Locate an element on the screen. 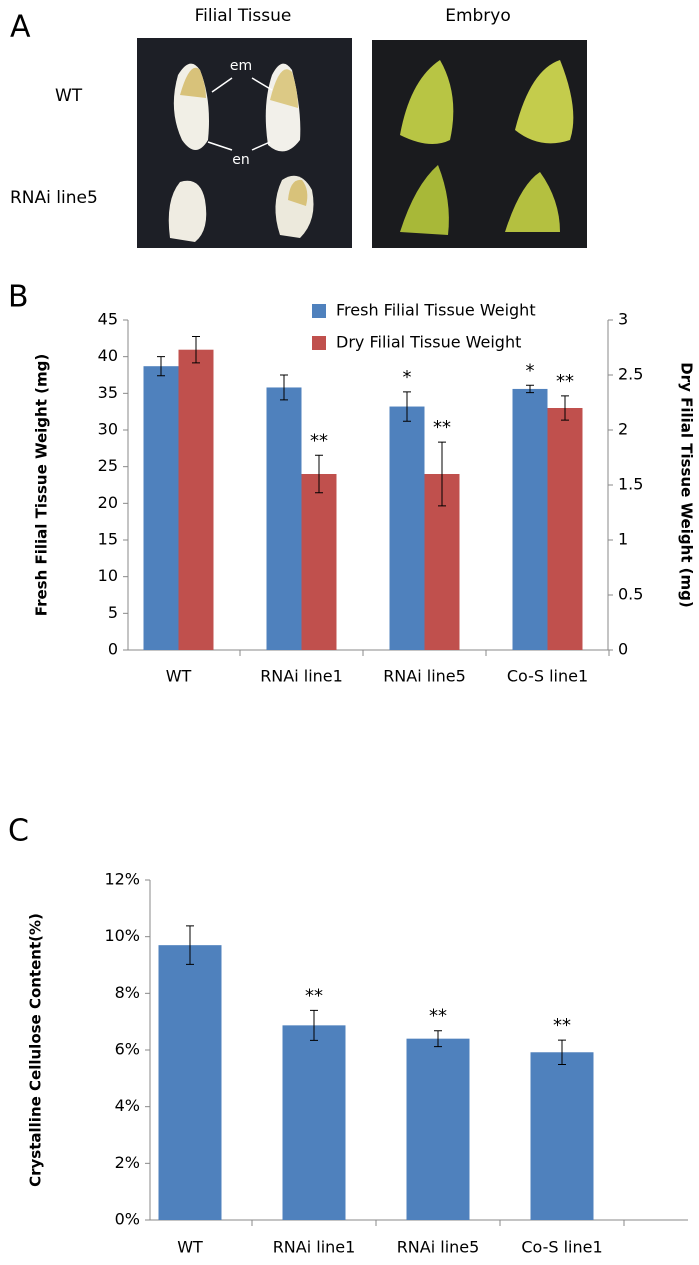 This screenshot has width=699, height=1265. y-tick-label: 0% is located at coordinates (127, 1219).